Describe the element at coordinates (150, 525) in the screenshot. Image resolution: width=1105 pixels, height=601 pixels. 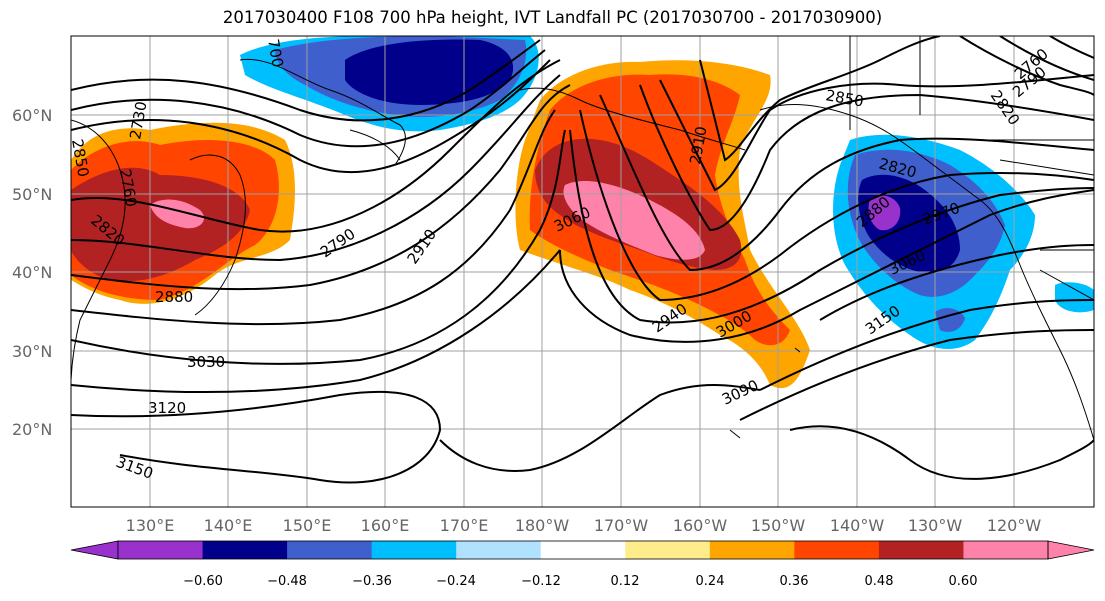
I see `lon-label: 130°E` at that location.